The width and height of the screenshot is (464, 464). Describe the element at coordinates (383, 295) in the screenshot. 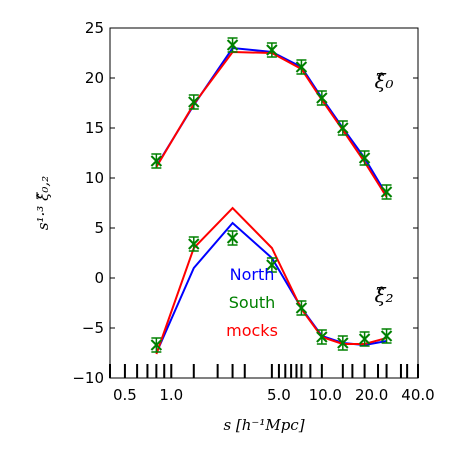

I see `curve-label-quadrupole: ξ̂₂` at that location.